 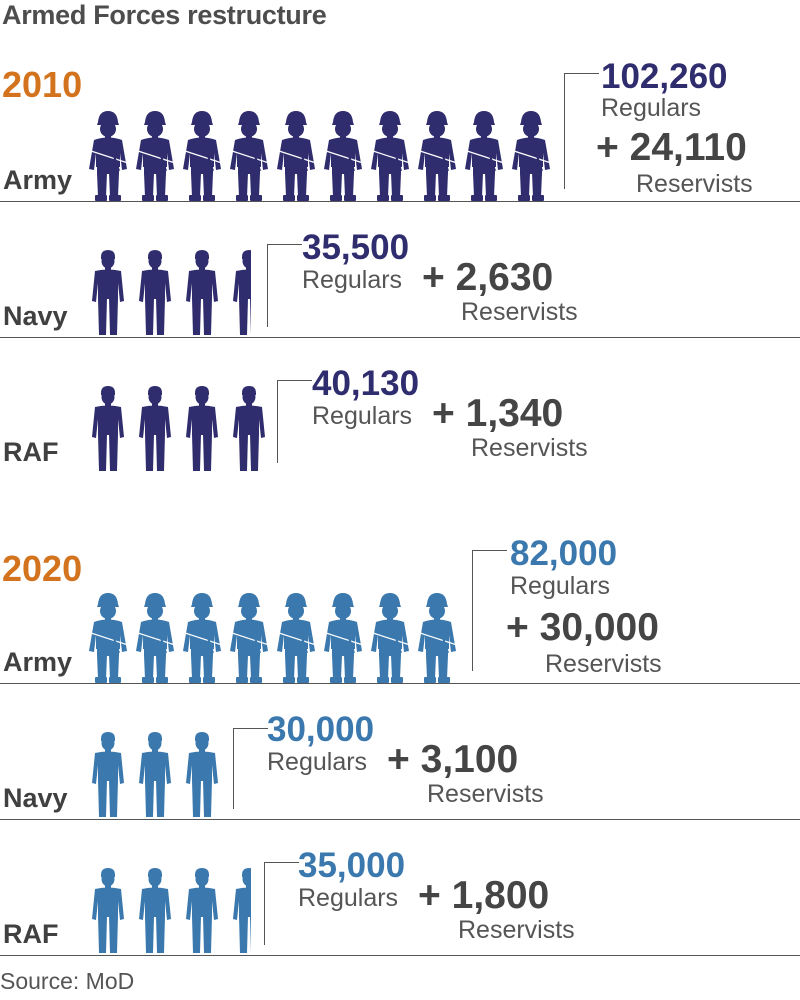 What do you see at coordinates (514, 413) in the screenshot?
I see `reservists-value: 1,340` at bounding box center [514, 413].